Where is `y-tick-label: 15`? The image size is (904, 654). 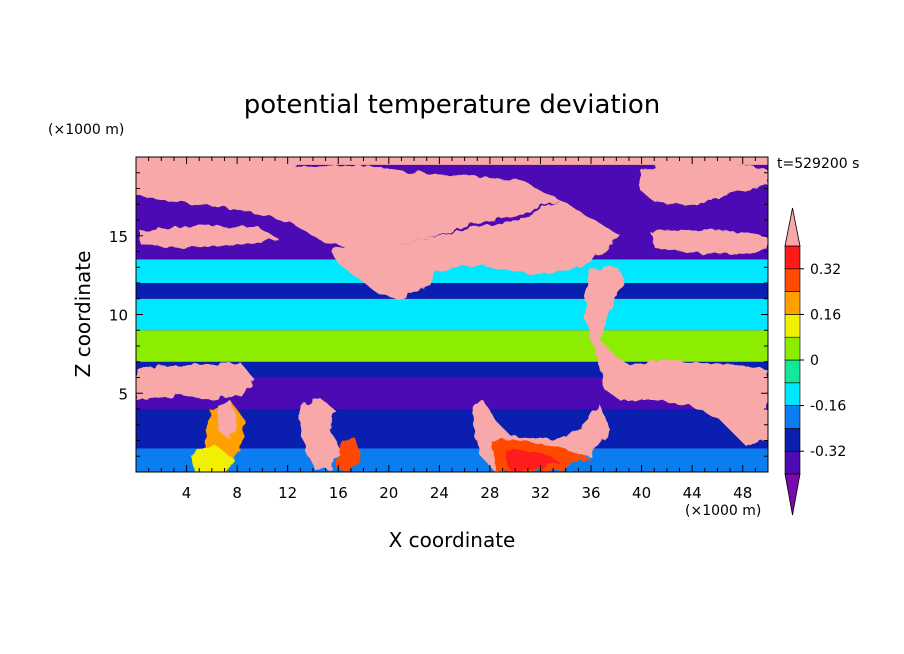
y-tick-label: 15 is located at coordinates (118, 237).